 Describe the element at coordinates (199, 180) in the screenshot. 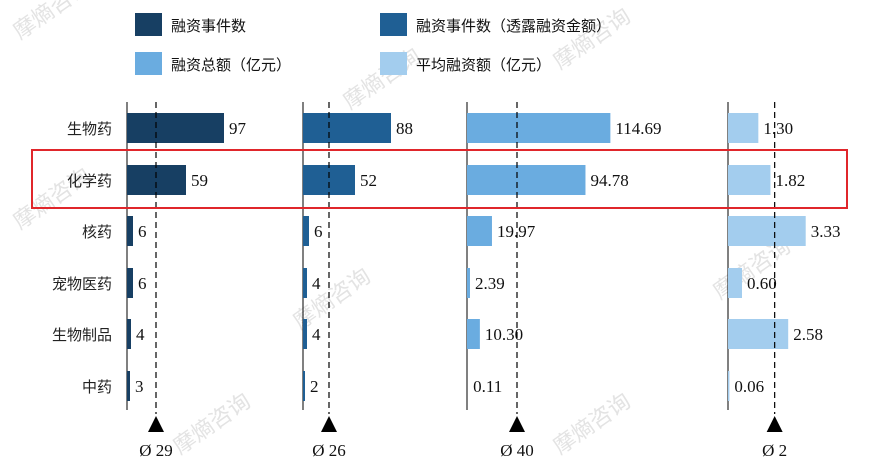

I see `bar-value-label: 59` at that location.